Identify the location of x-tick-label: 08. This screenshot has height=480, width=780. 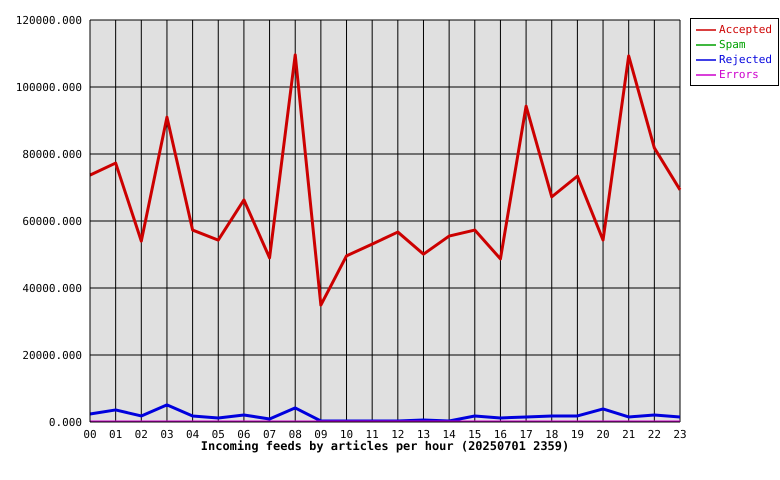
(295, 434).